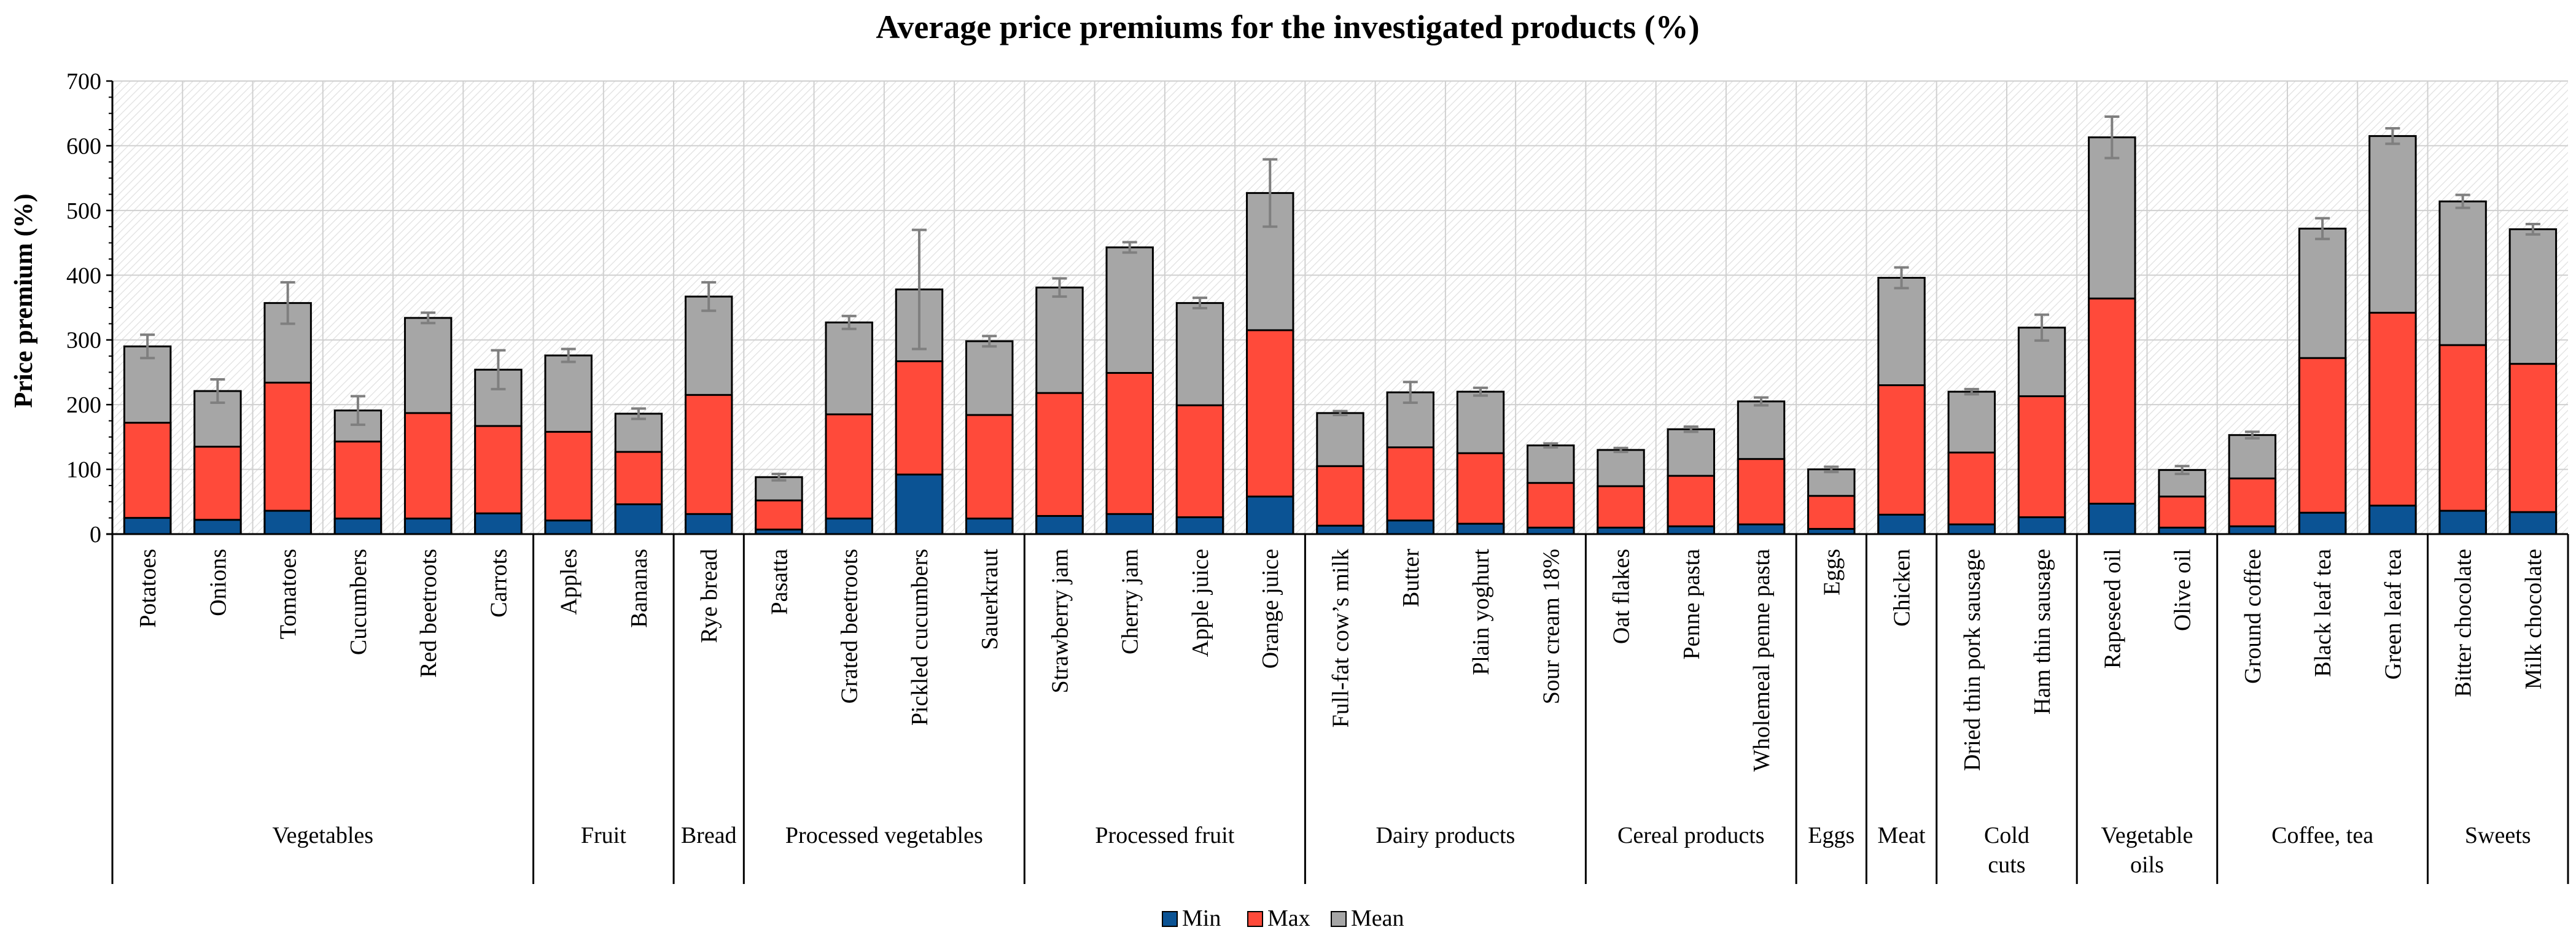 This screenshot has height=946, width=2576. What do you see at coordinates (1411, 578) in the screenshot?
I see `category-label: Butter` at bounding box center [1411, 578].